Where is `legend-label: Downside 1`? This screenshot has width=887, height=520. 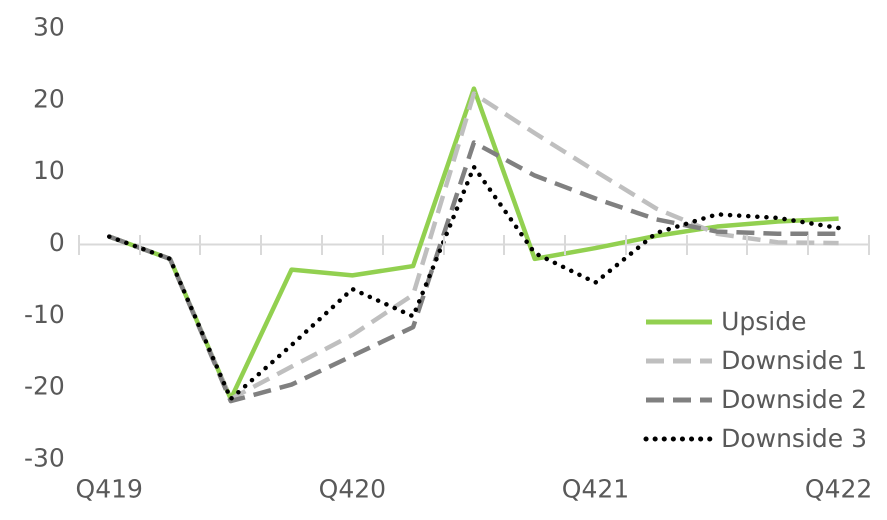 legend-label: Downside 1 is located at coordinates (794, 360).